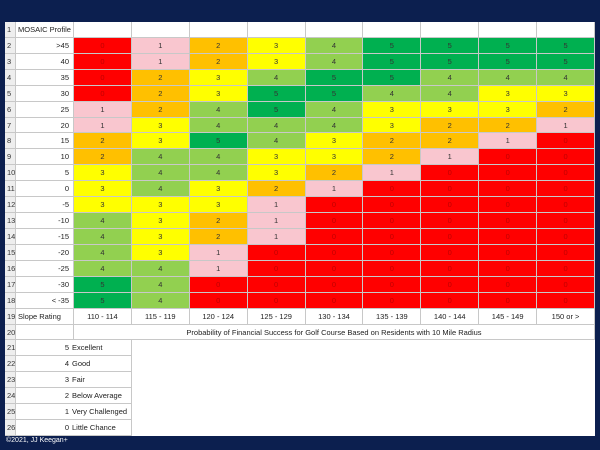 The height and width of the screenshot is (450, 600). Describe the element at coordinates (10, 125) in the screenshot. I see `row-number: 7` at that location.